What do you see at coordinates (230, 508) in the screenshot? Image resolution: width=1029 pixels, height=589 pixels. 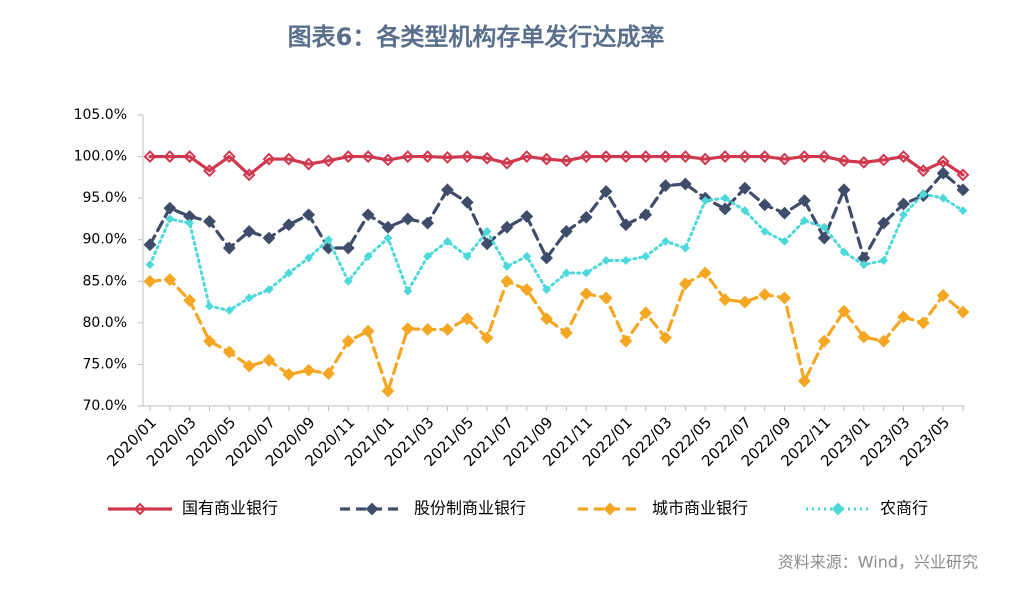 I see `legend-label: 国有商业银行` at bounding box center [230, 508].